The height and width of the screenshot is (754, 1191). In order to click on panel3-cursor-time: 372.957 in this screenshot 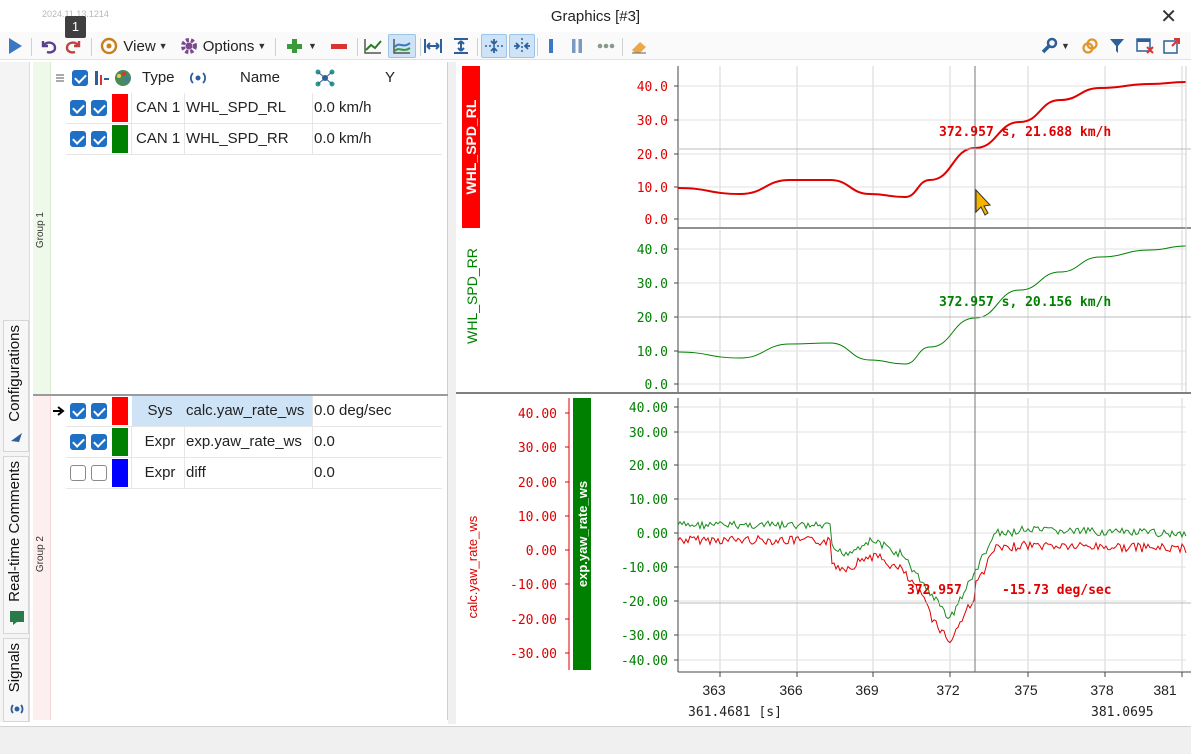, I will do `click(934, 590)`.